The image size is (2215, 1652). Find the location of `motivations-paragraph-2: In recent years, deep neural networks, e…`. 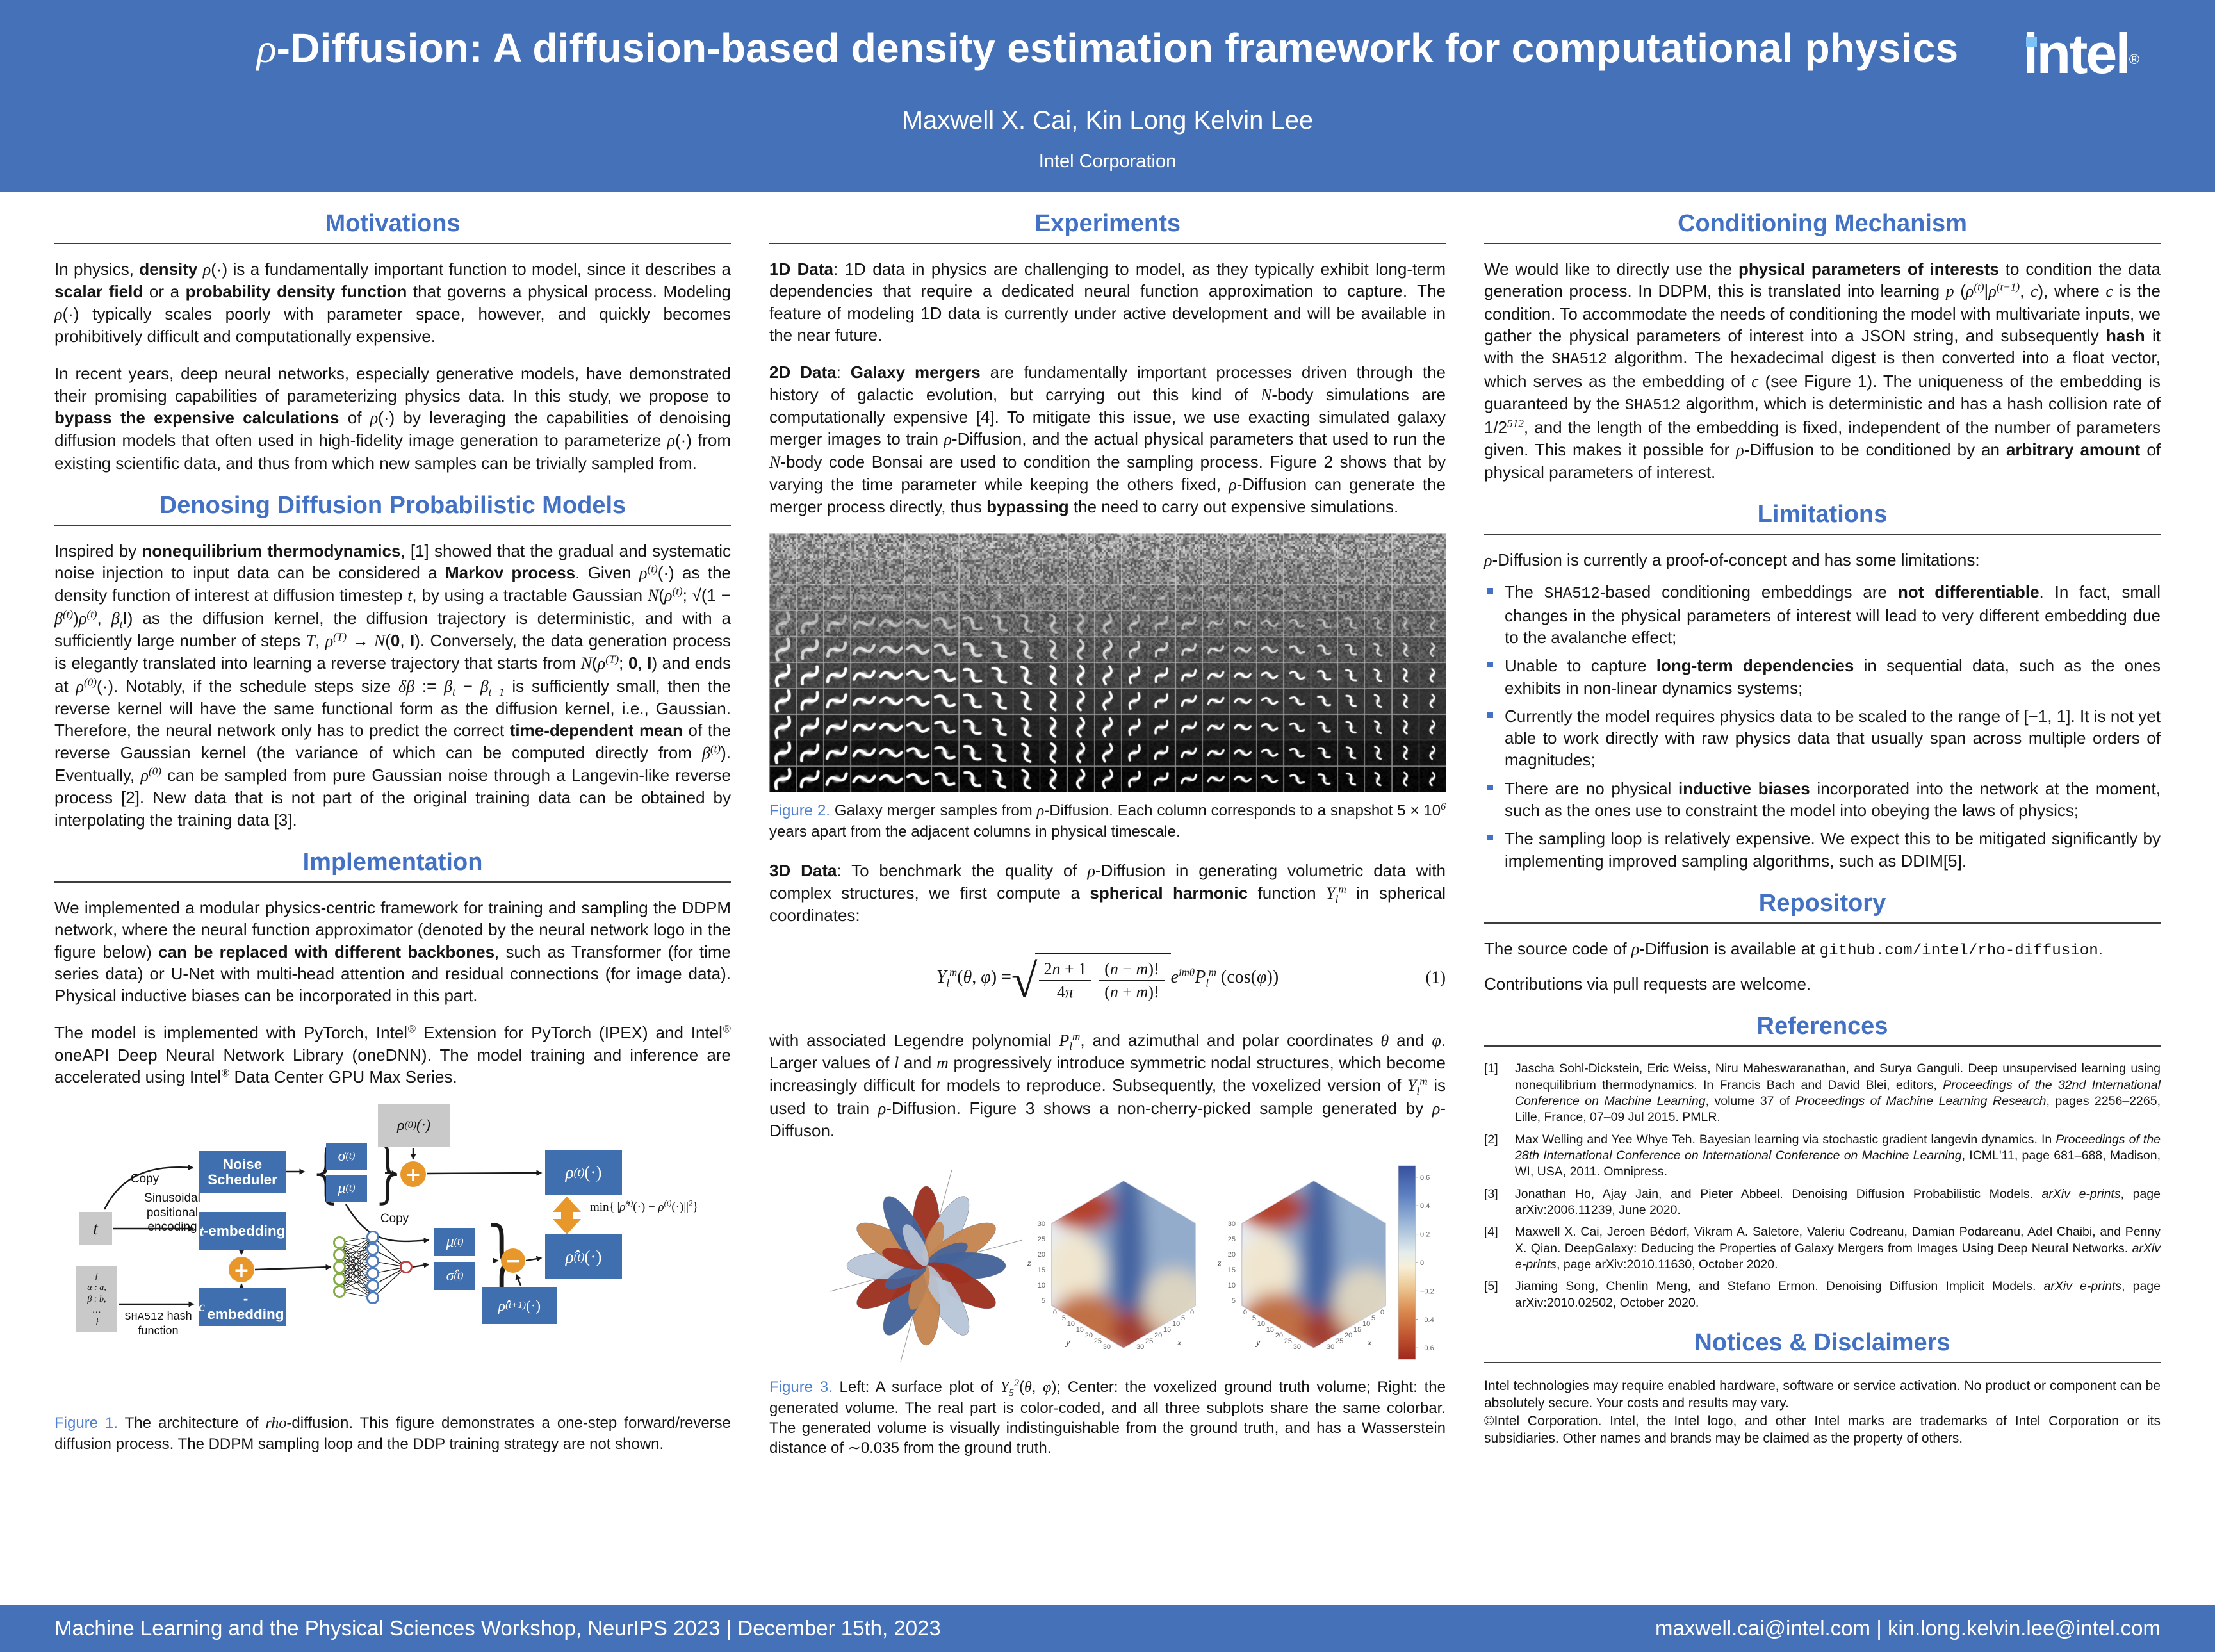

motivations-paragraph-2: In recent years, deep neural networks, e… is located at coordinates (393, 418).